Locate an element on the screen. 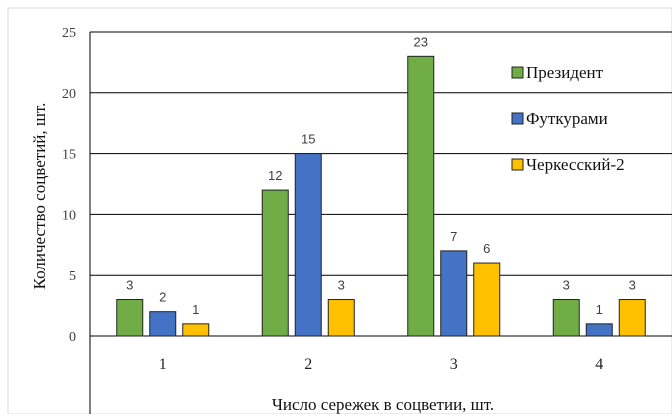 This screenshot has width=672, height=419. y-tick-label: 10 is located at coordinates (69, 215).